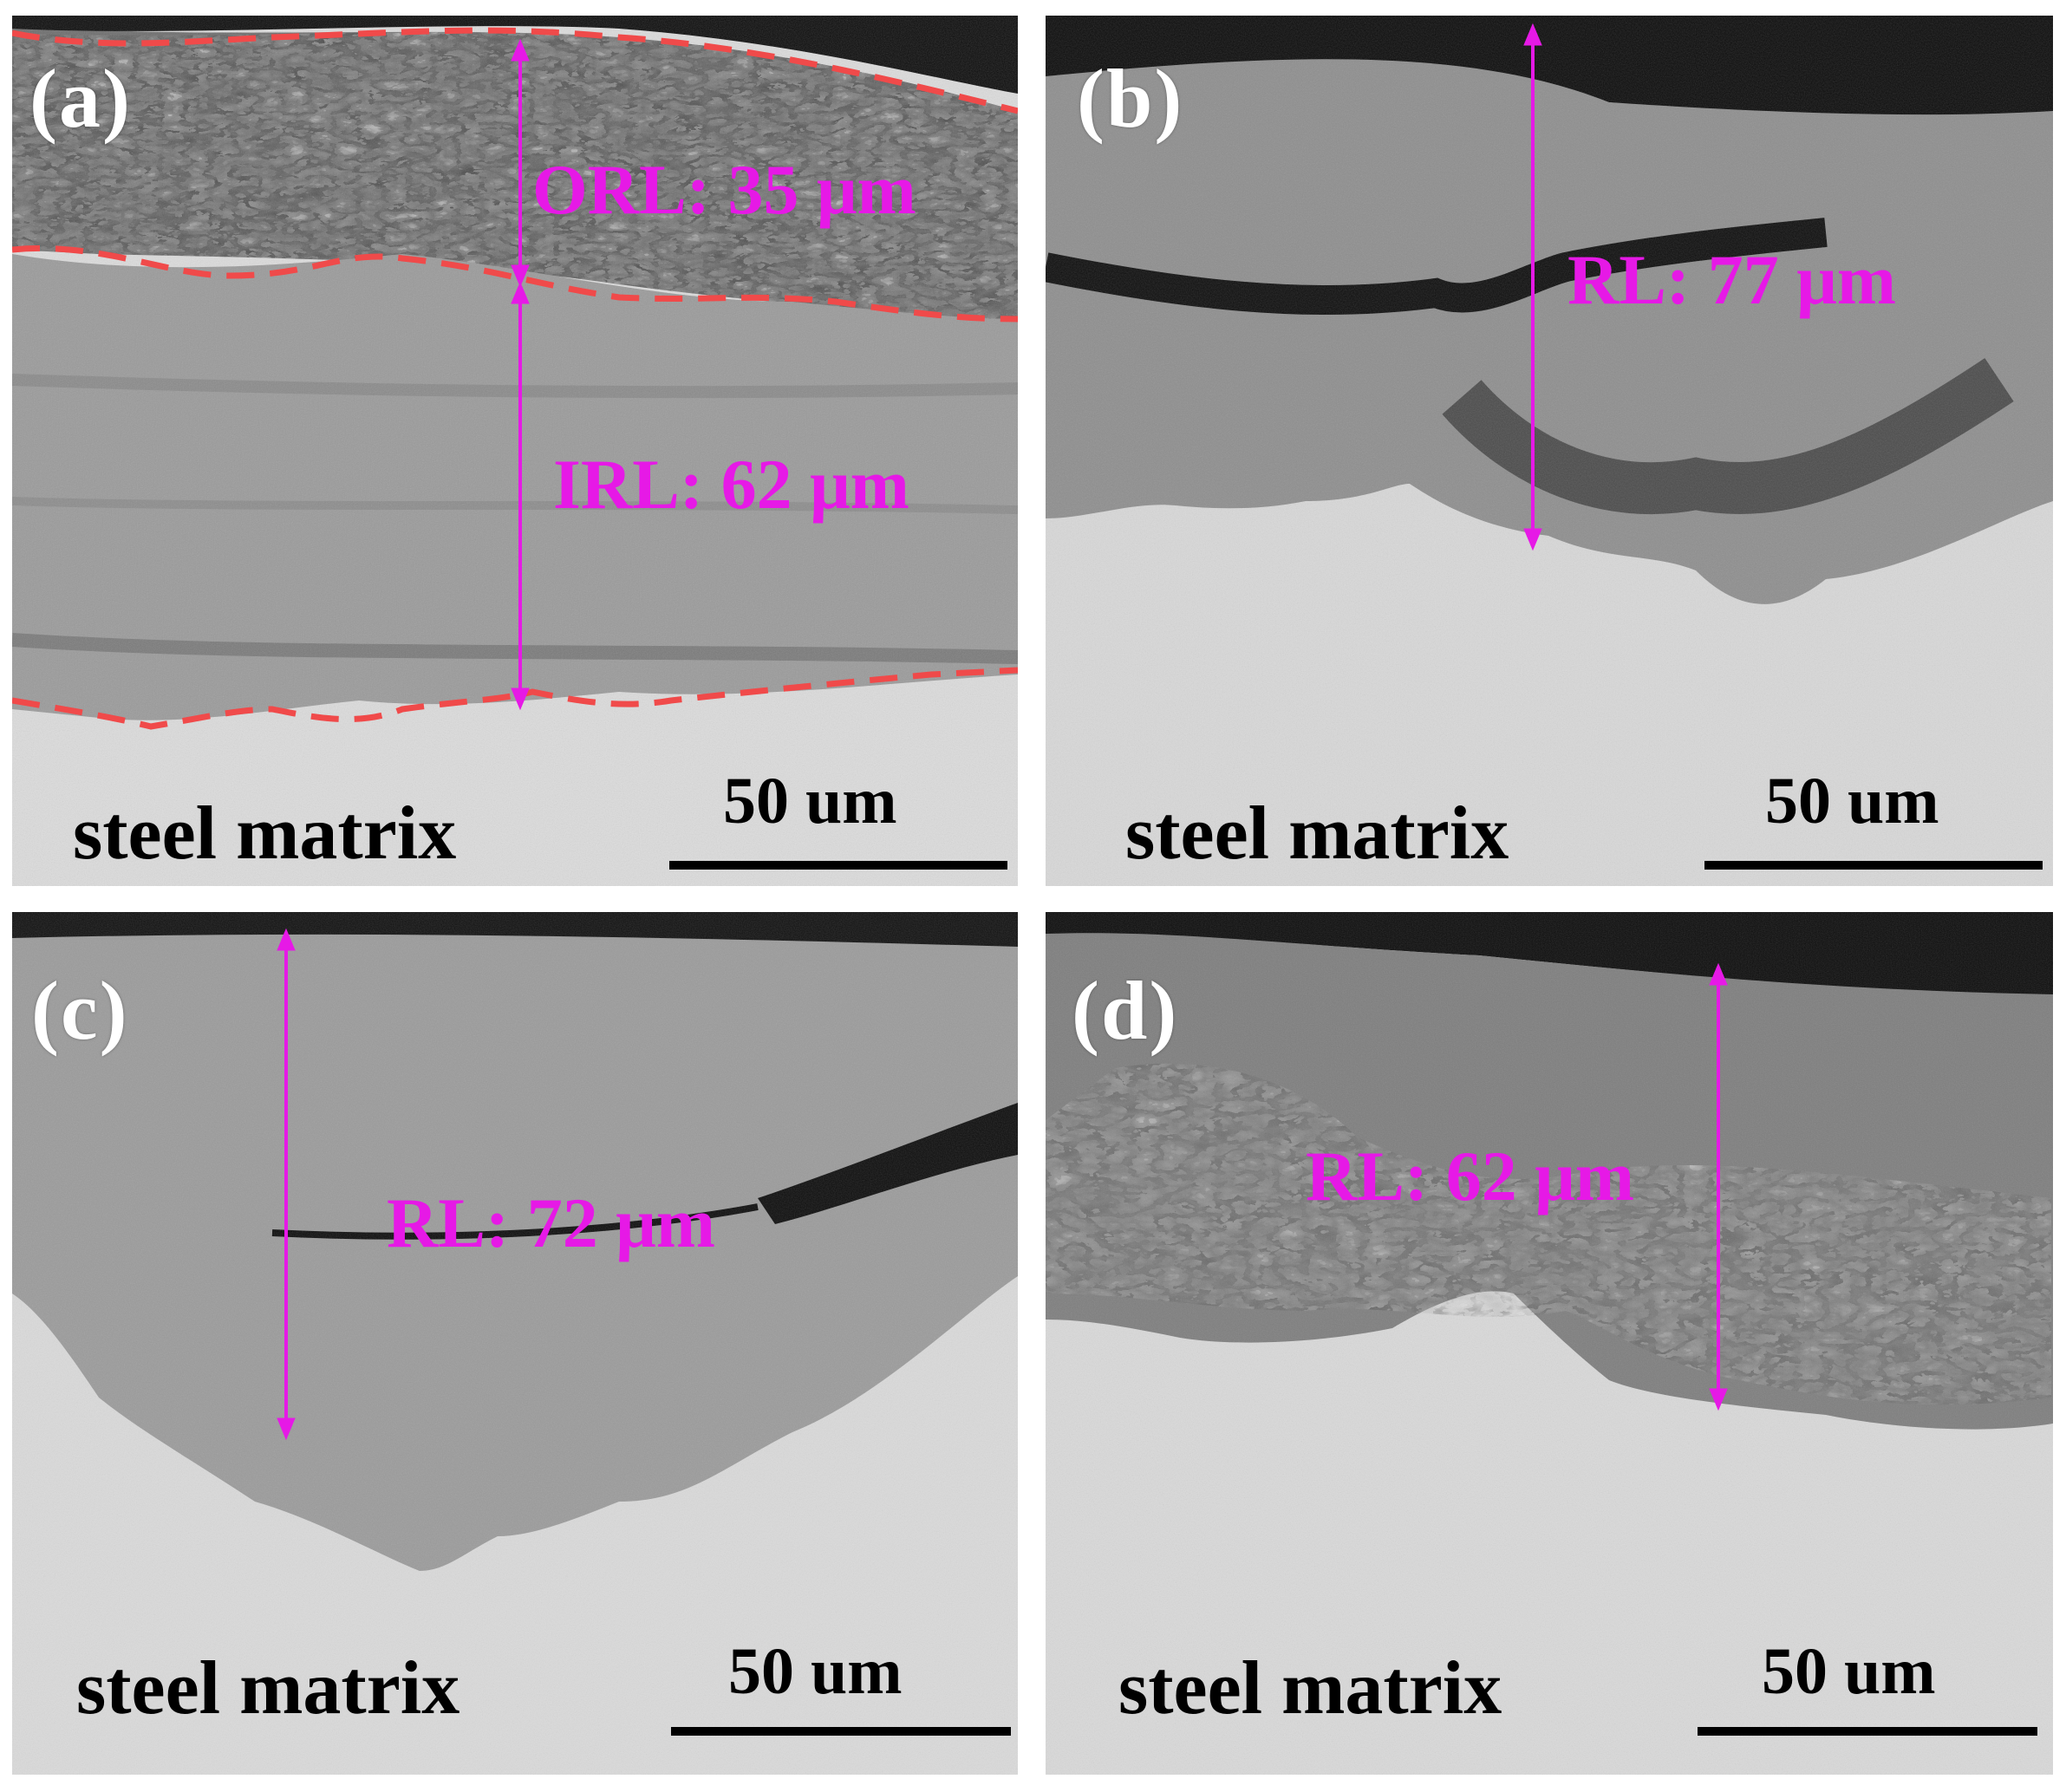 This screenshot has height=1792, width=2066. What do you see at coordinates (1125, 1010) in the screenshot?
I see `panel-label: (d)` at bounding box center [1125, 1010].